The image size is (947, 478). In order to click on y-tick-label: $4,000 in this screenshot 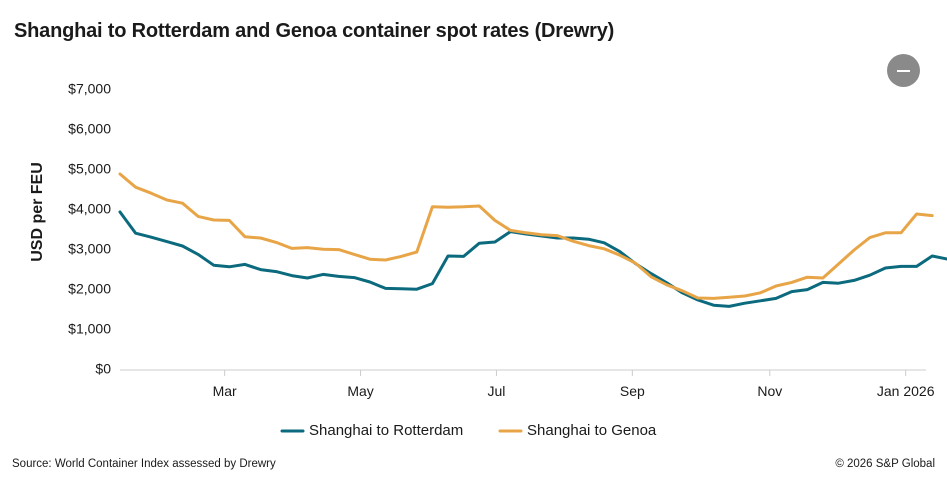, I will do `click(89, 209)`.